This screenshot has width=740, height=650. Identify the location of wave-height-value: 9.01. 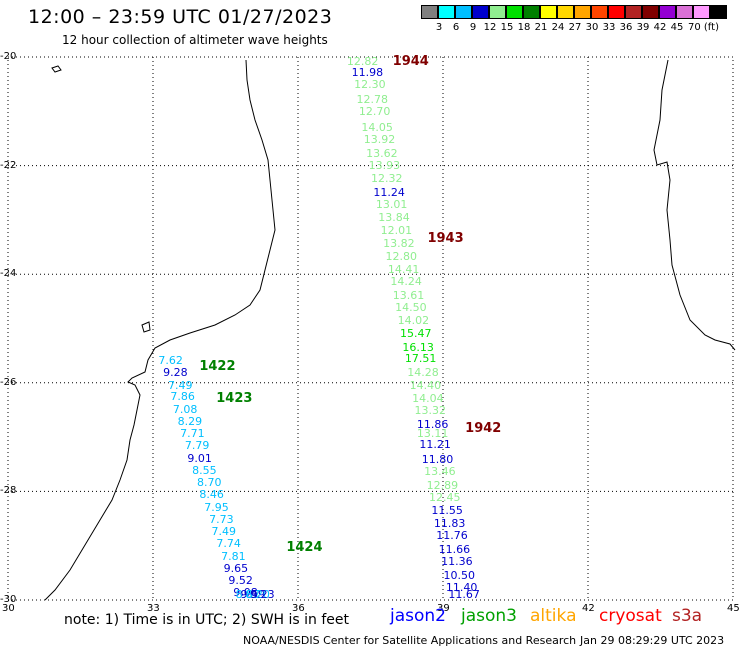
(199, 458).